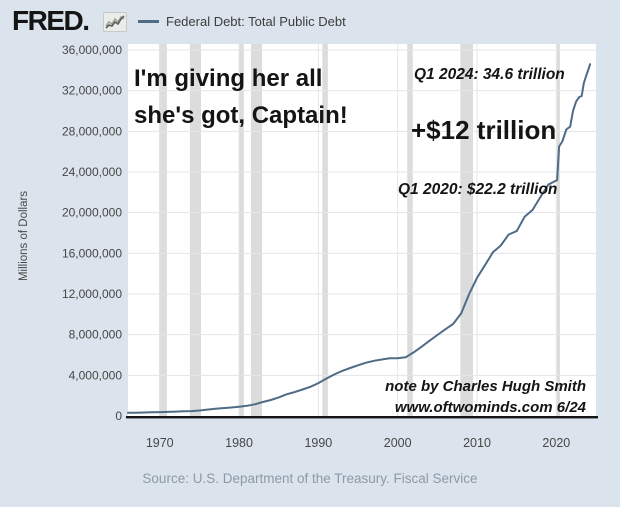  I want to click on x-tick-label: 1970, so click(160, 443).